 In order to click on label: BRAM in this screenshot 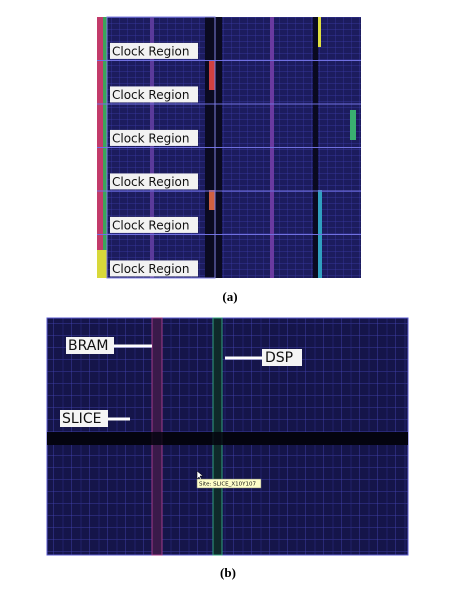, I will do `click(88, 346)`.